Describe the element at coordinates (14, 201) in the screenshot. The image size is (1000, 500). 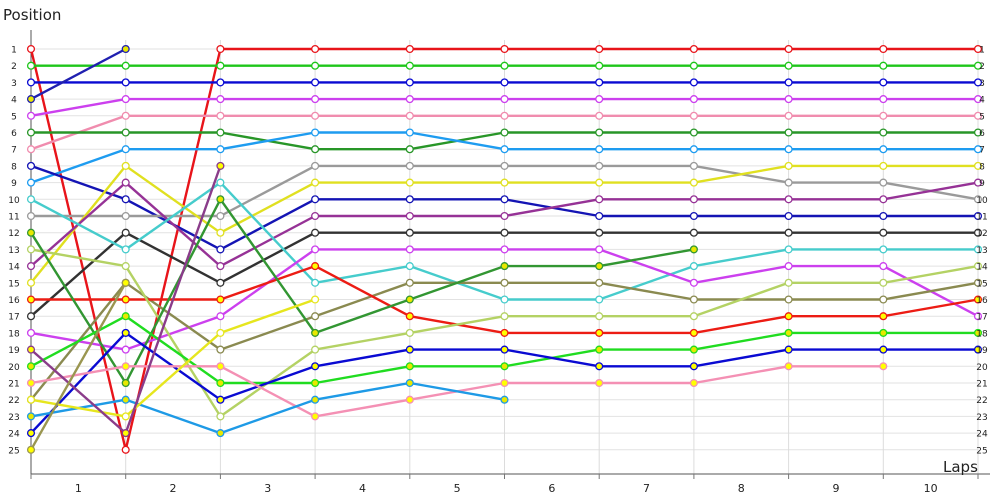
I see `y-tick-label-left: 10` at that location.